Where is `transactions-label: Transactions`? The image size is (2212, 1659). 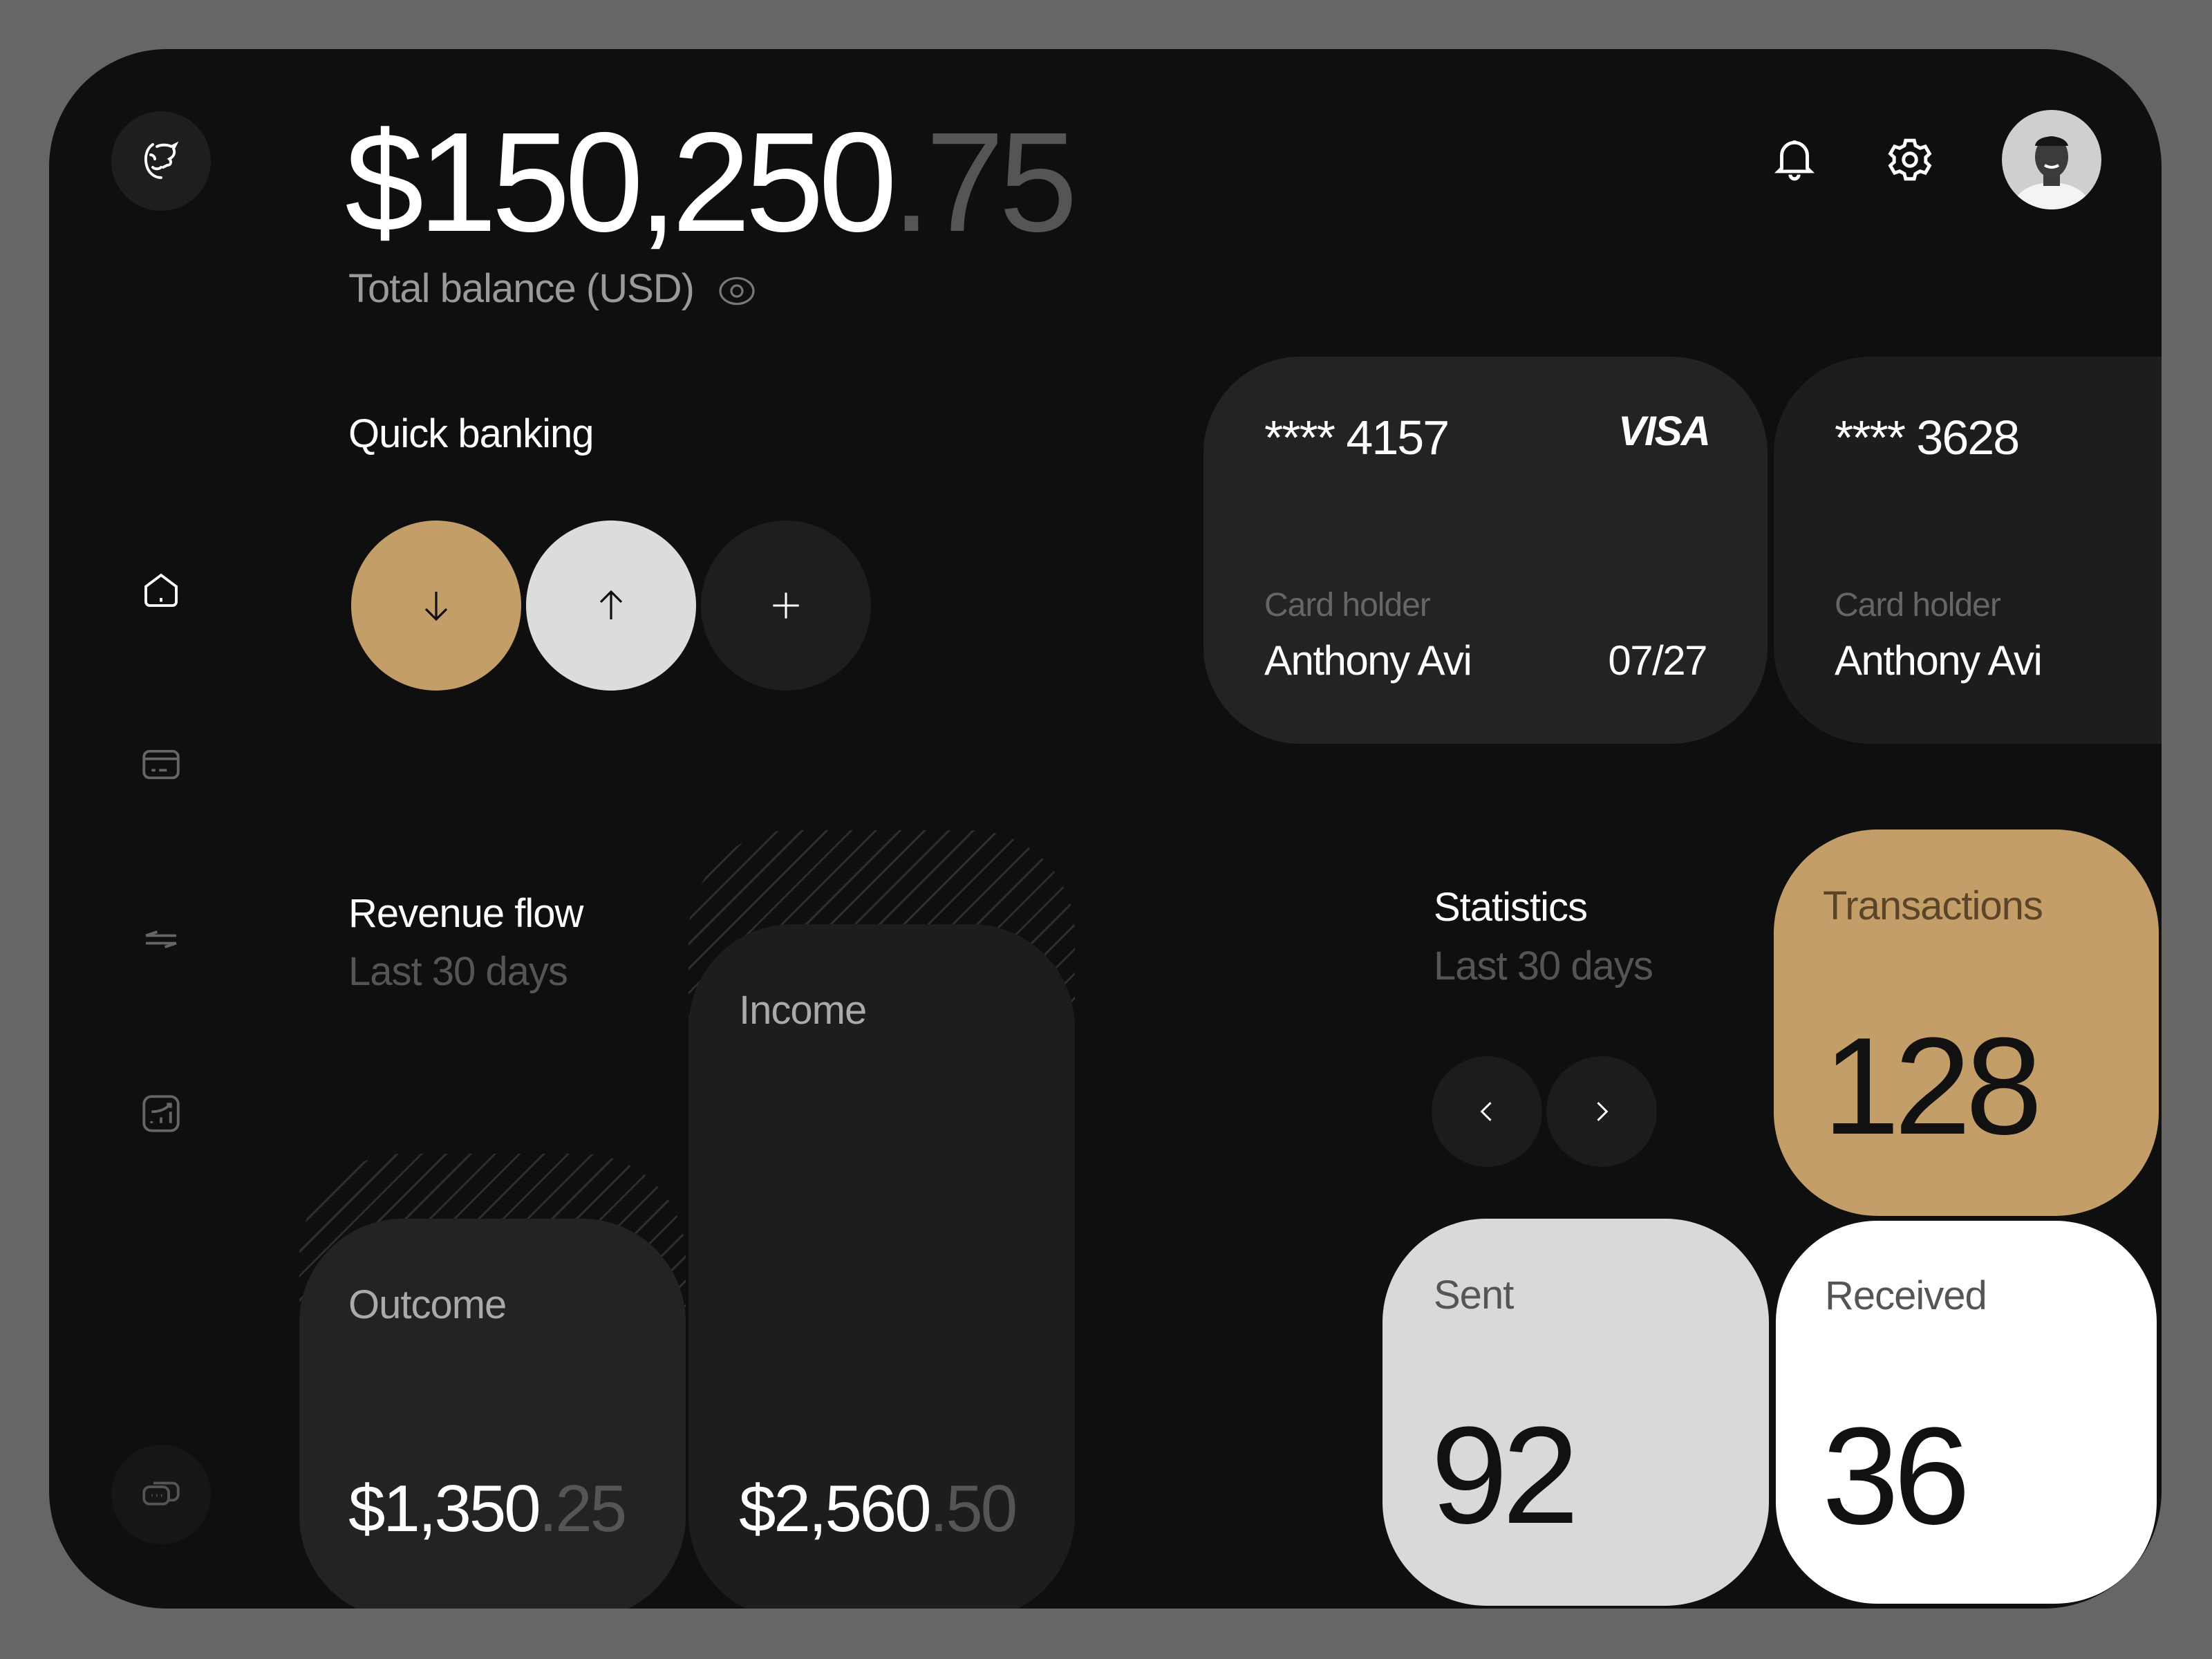 transactions-label: Transactions is located at coordinates (1933, 906).